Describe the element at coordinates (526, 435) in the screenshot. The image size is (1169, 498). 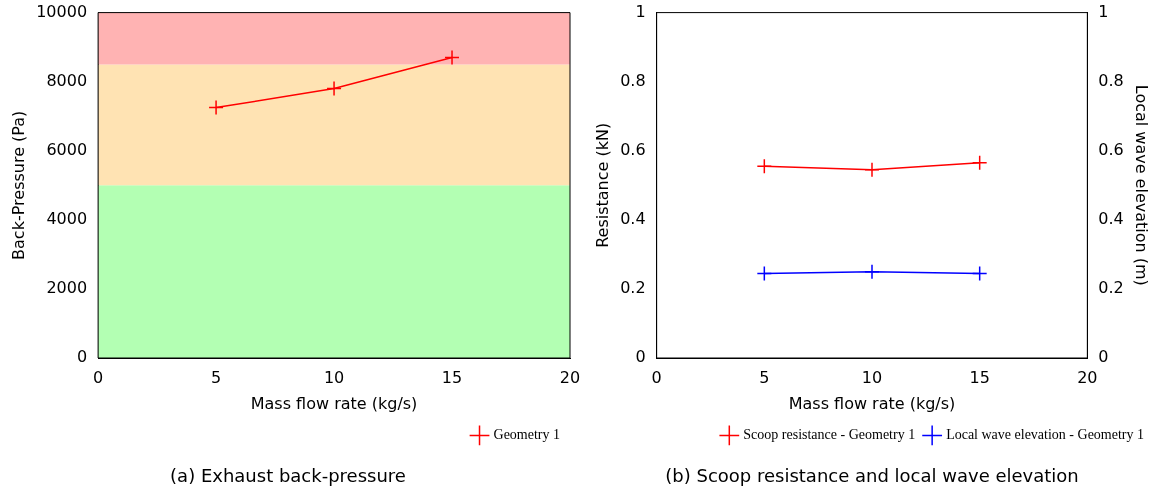
I see `legend-label: Geometry 1` at that location.